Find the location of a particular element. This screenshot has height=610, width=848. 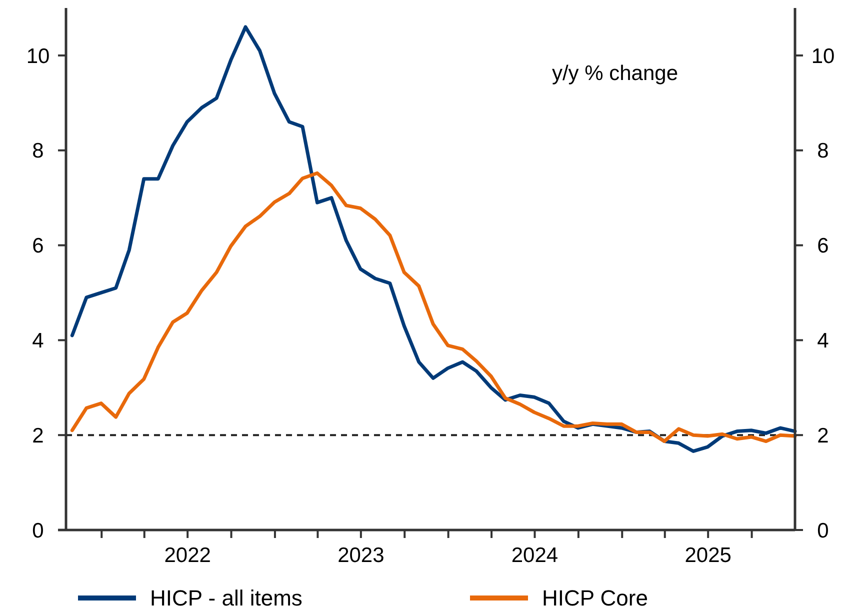

y2-tick-label: 0 is located at coordinates (823, 530).